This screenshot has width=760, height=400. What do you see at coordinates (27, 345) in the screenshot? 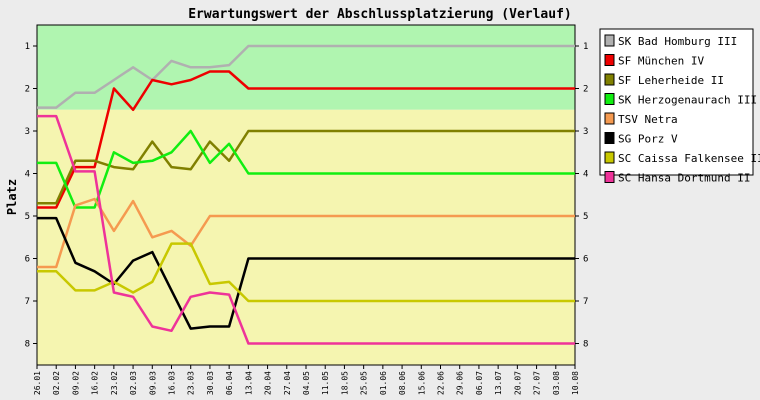
I see `y-tick-label-left: 8` at bounding box center [27, 345].